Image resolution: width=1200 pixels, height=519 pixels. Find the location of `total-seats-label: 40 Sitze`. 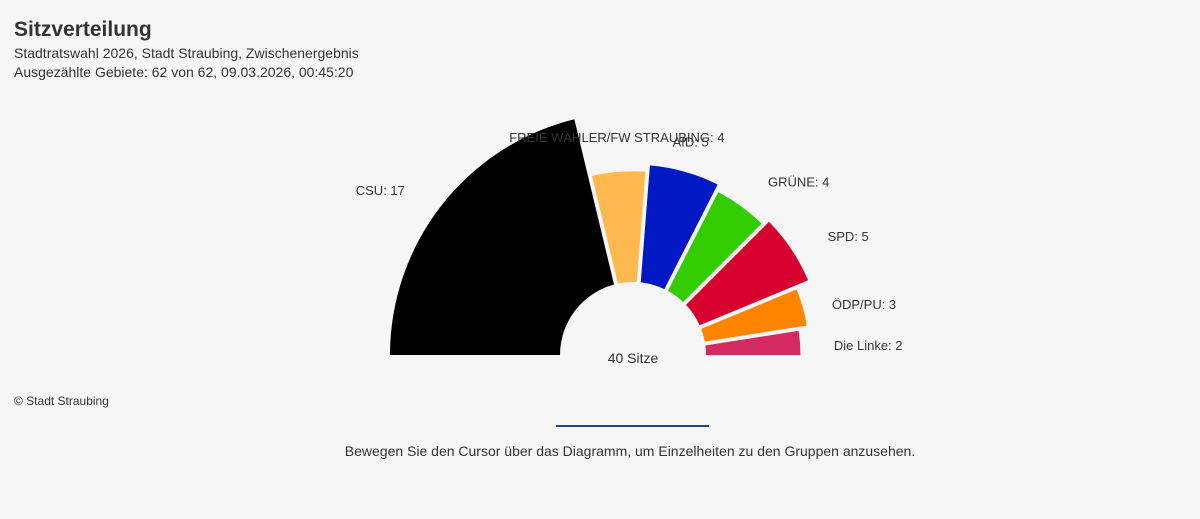

total-seats-label: 40 Sitze is located at coordinates (633, 358).